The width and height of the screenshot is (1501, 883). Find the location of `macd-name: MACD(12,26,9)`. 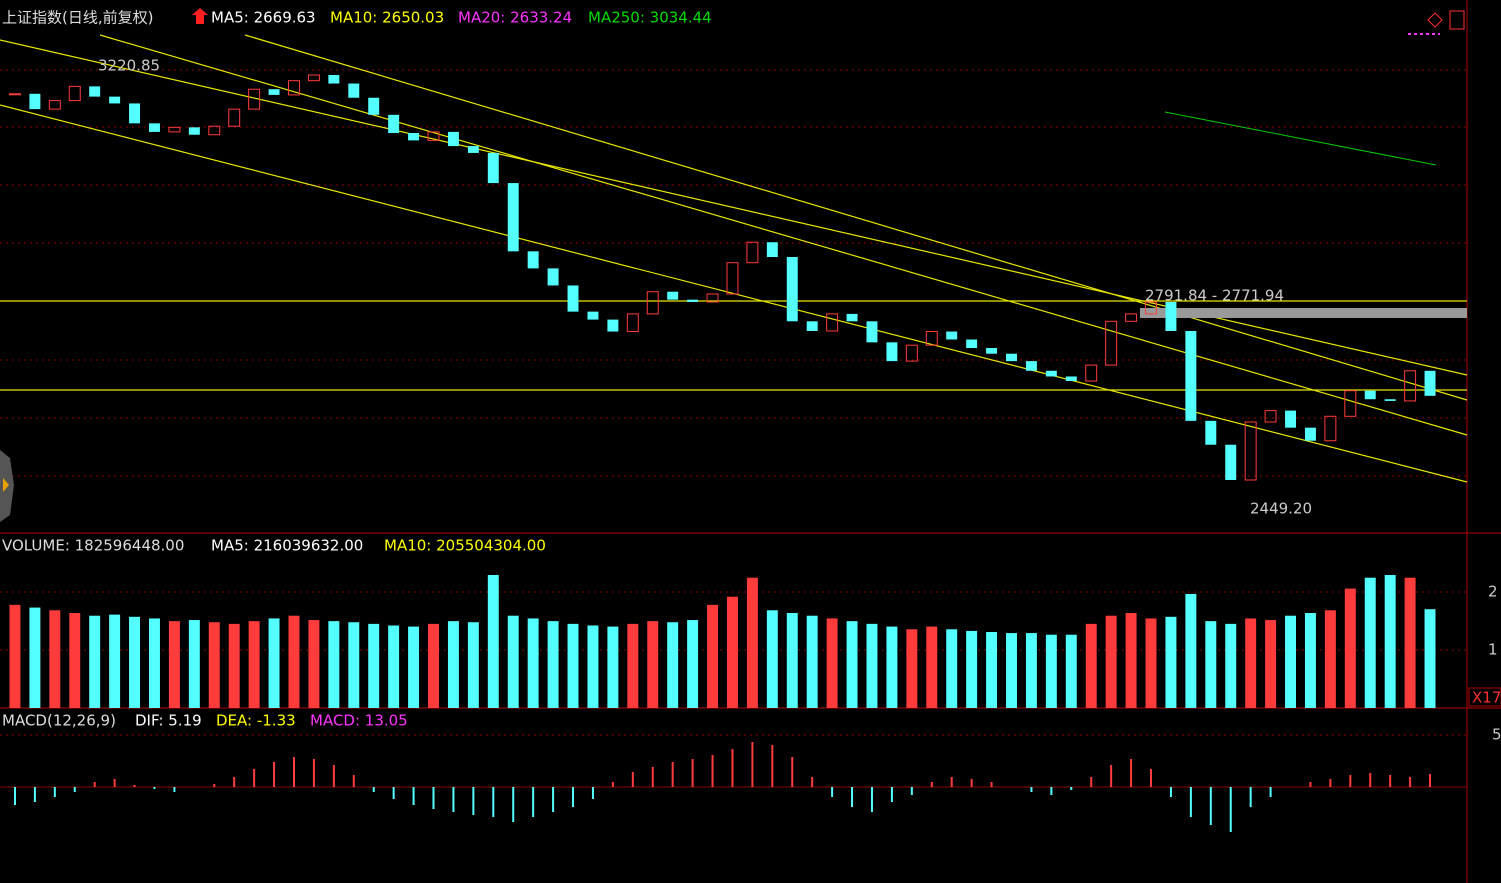

macd-name: MACD(12,26,9) is located at coordinates (59, 721).